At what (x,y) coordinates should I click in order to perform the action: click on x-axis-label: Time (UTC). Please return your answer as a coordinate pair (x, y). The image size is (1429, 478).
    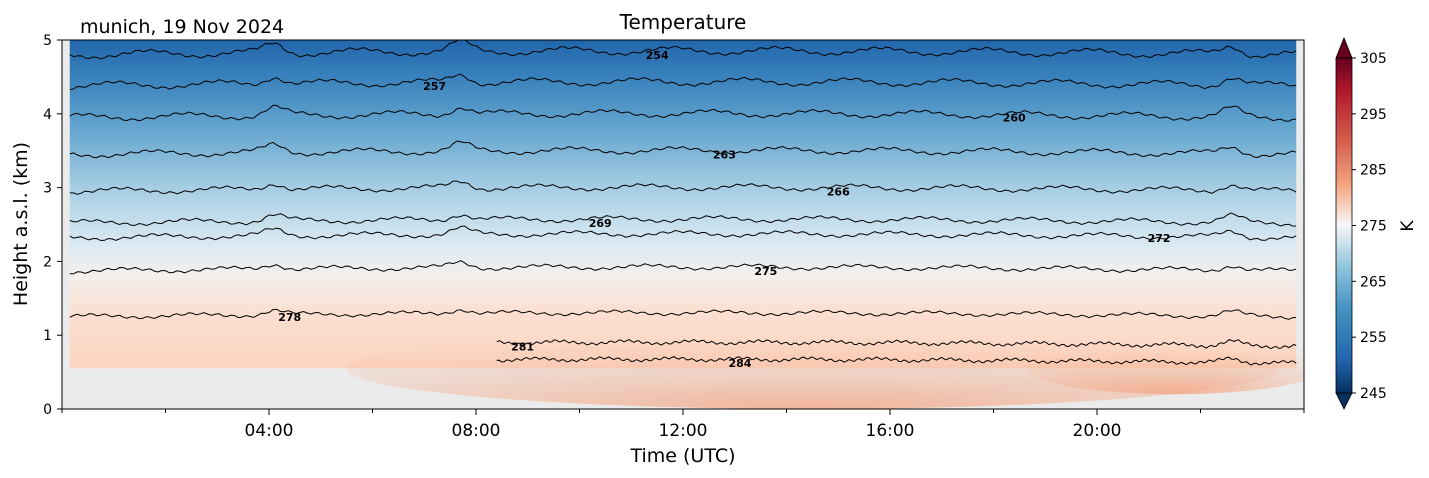
    Looking at the image, I should click on (682, 456).